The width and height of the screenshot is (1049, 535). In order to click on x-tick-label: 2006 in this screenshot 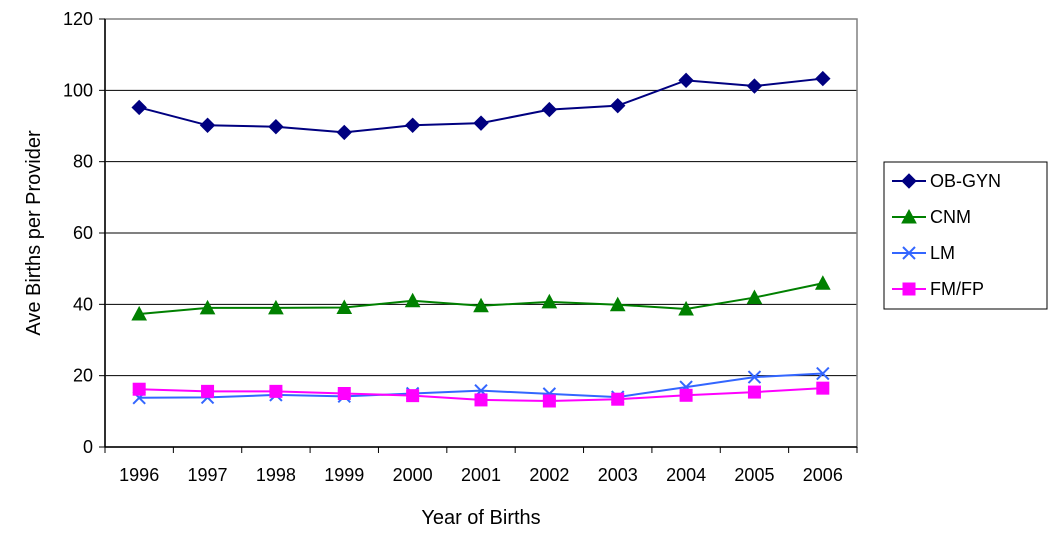, I will do `click(823, 475)`.